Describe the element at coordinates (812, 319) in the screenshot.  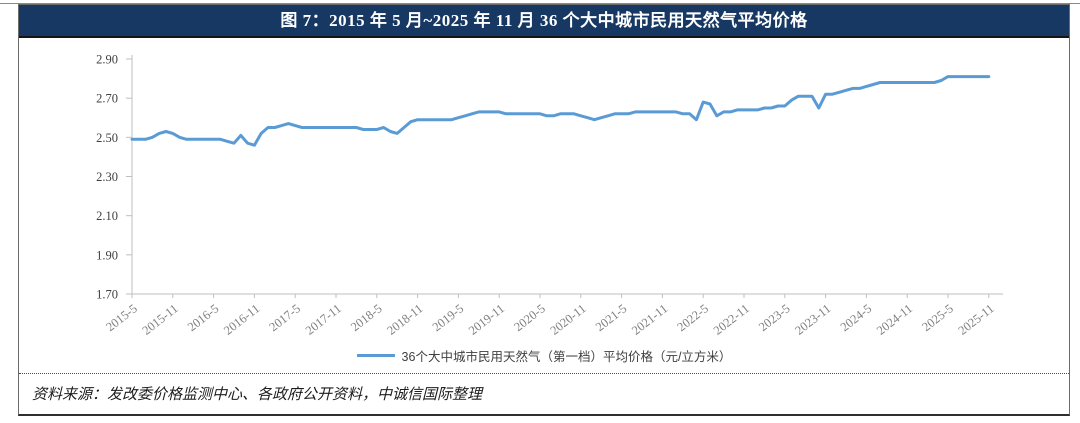
I see `x-tick-label: 2023-11` at that location.